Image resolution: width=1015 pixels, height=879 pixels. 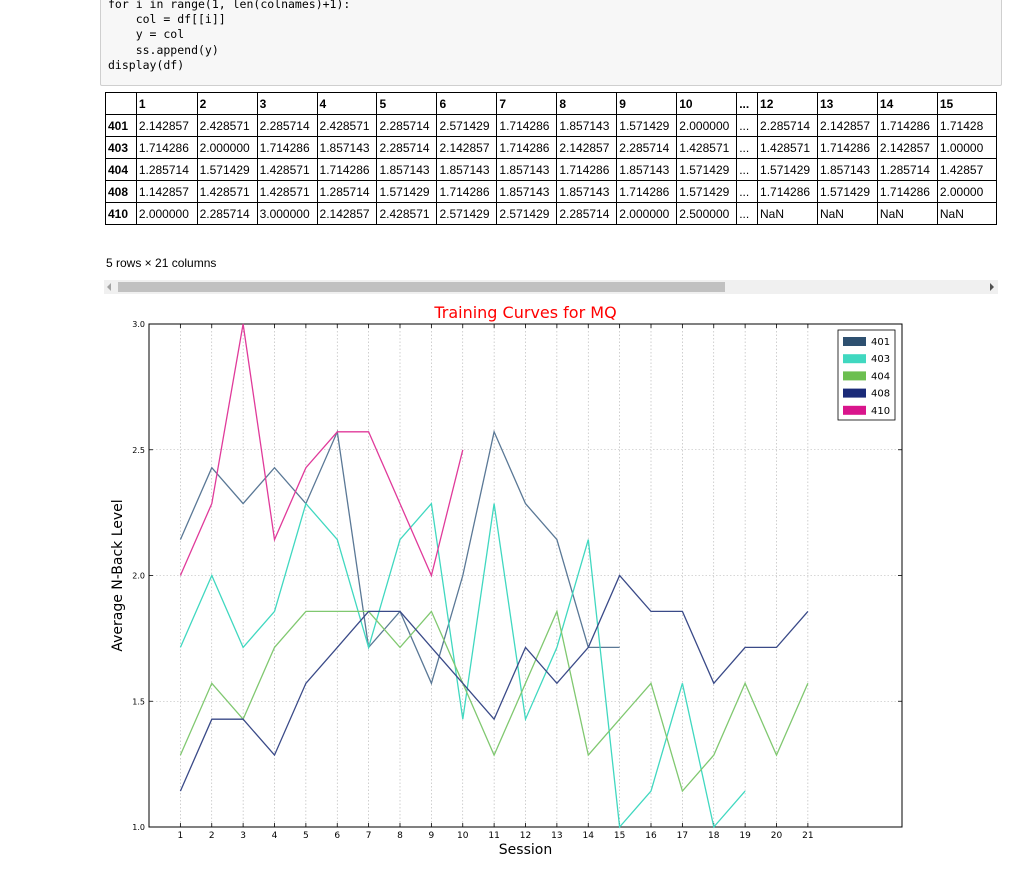 I want to click on code-line: for i in range(1, len(colnames)+1):, so click(x=229, y=6).